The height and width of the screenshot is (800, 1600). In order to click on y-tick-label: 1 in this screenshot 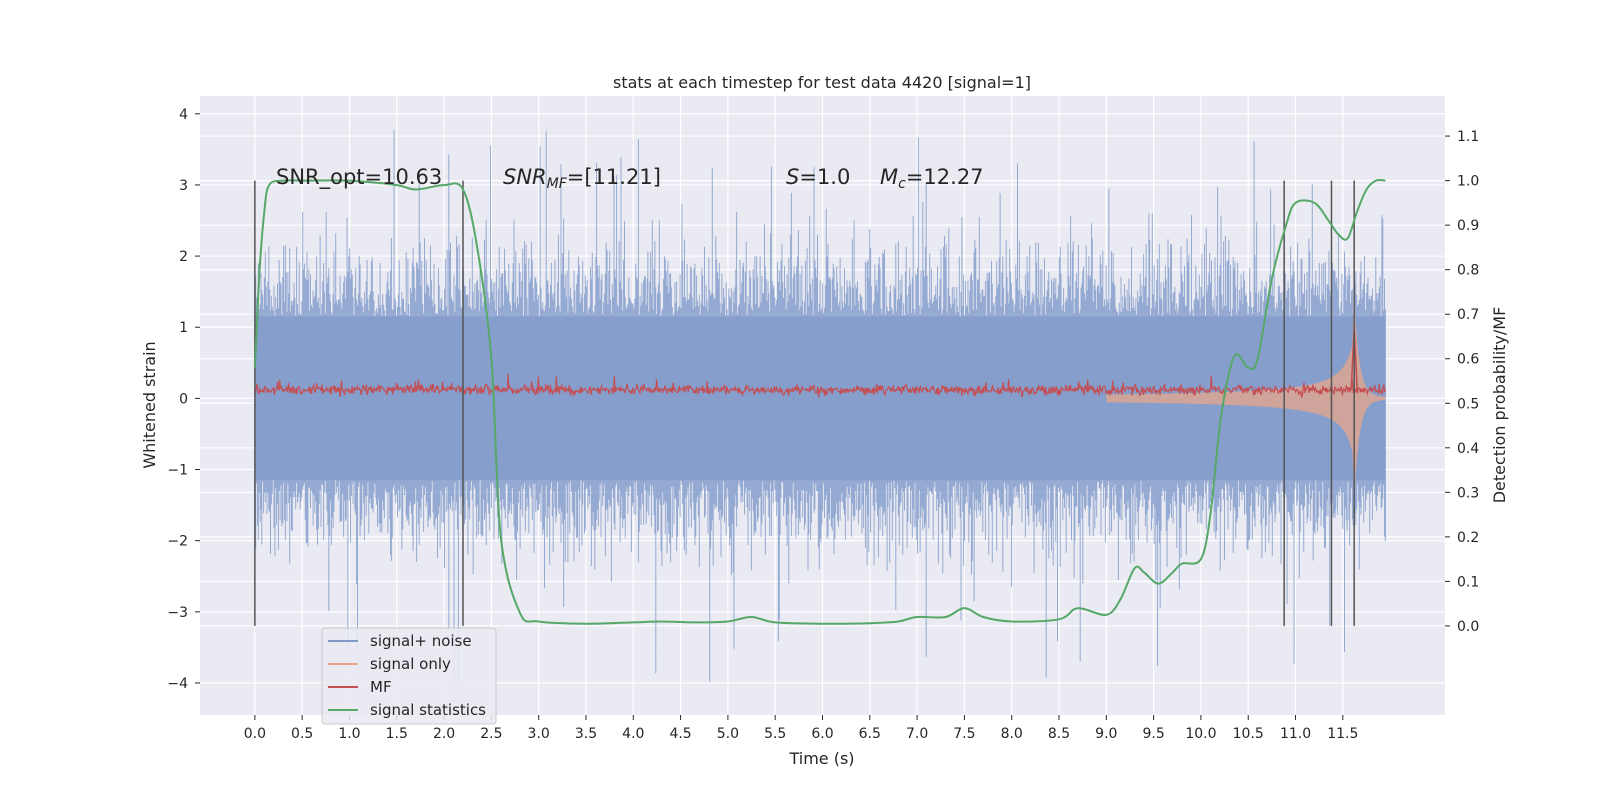, I will do `click(183, 328)`.